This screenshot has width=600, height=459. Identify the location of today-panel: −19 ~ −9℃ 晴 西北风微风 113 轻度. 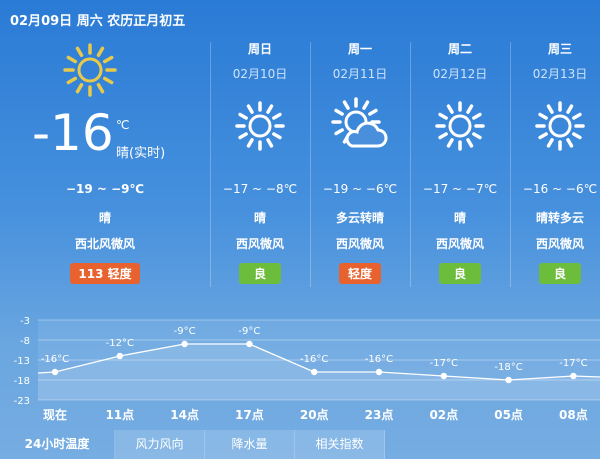
(105, 237).